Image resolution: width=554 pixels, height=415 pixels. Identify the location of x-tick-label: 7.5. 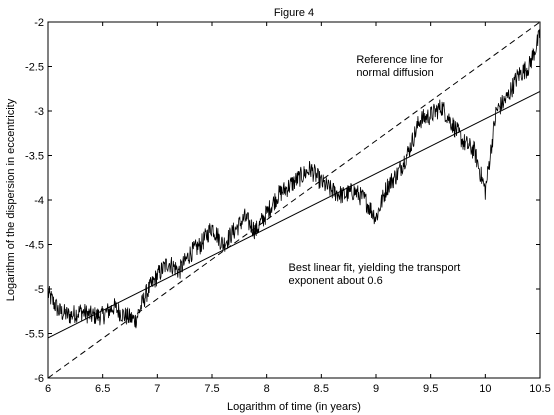
(211, 389).